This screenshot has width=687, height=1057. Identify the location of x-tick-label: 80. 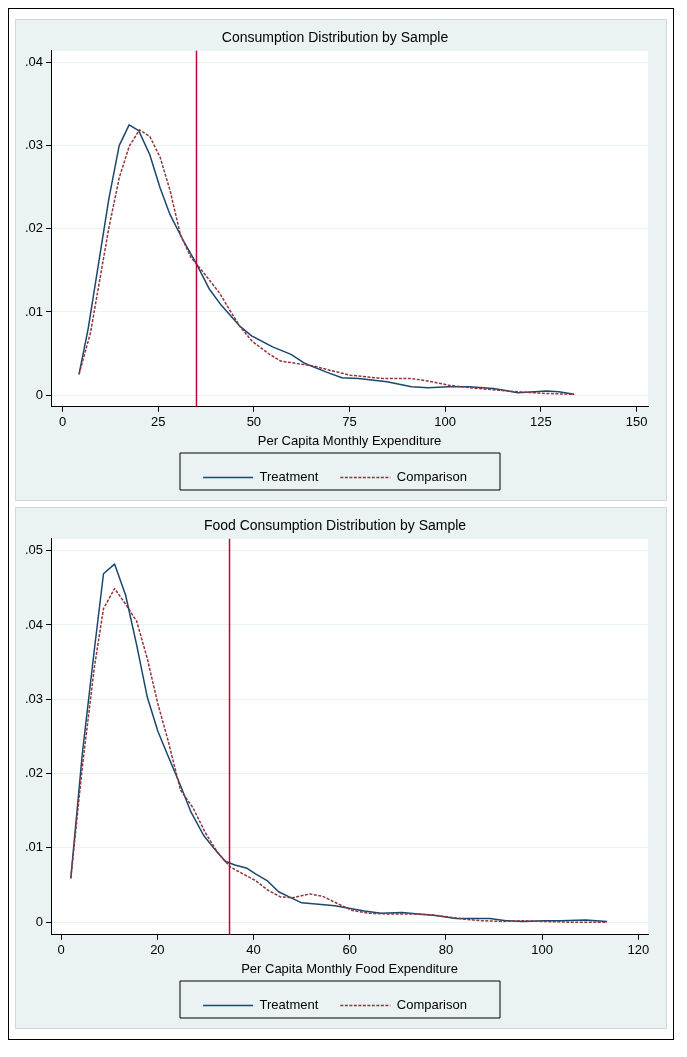
(446, 950).